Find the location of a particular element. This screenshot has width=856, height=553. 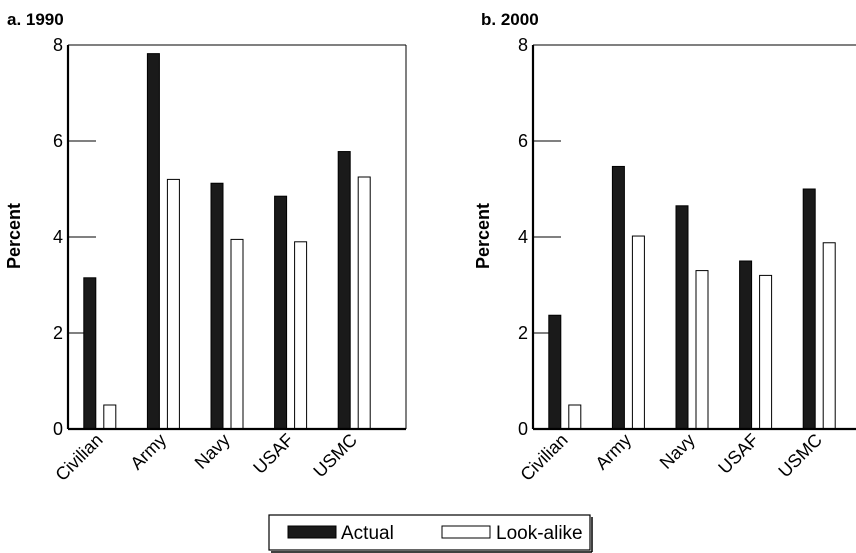

legend-swatch-look-alike is located at coordinates (466, 532).